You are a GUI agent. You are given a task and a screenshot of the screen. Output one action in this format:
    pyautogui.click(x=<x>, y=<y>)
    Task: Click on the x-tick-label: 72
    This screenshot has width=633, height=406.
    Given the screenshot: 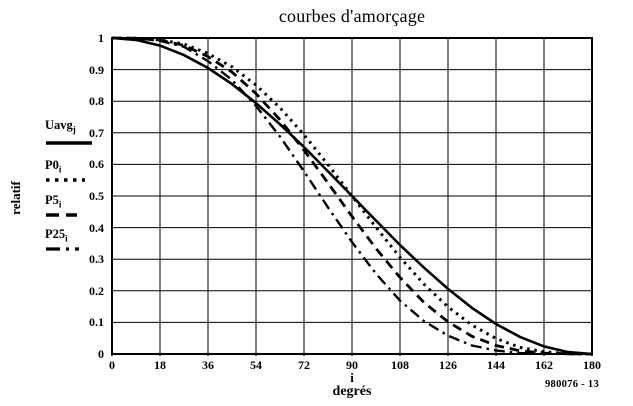 What is the action you would take?
    pyautogui.click(x=304, y=365)
    